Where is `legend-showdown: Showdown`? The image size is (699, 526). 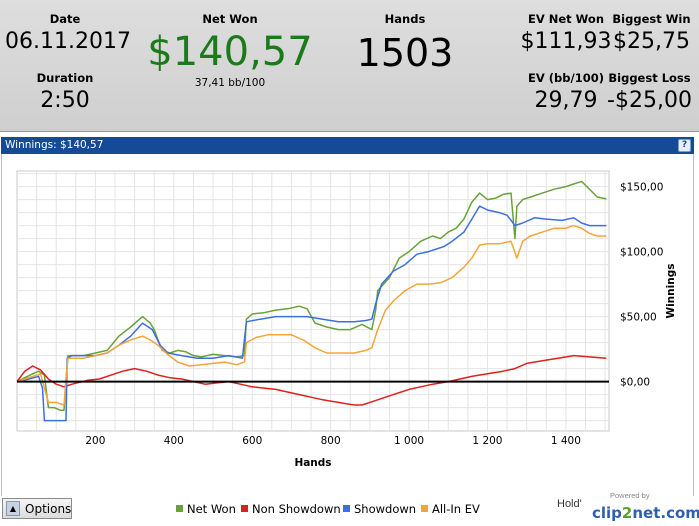
legend-showdown: Showdown is located at coordinates (379, 509).